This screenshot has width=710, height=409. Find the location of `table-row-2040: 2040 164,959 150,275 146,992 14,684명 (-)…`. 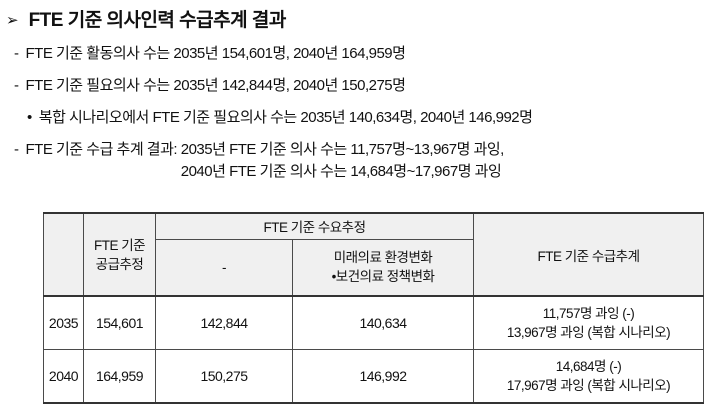

table-row-2040: 2040 164,959 150,275 146,992 14,684명 (-)… is located at coordinates (373, 376).